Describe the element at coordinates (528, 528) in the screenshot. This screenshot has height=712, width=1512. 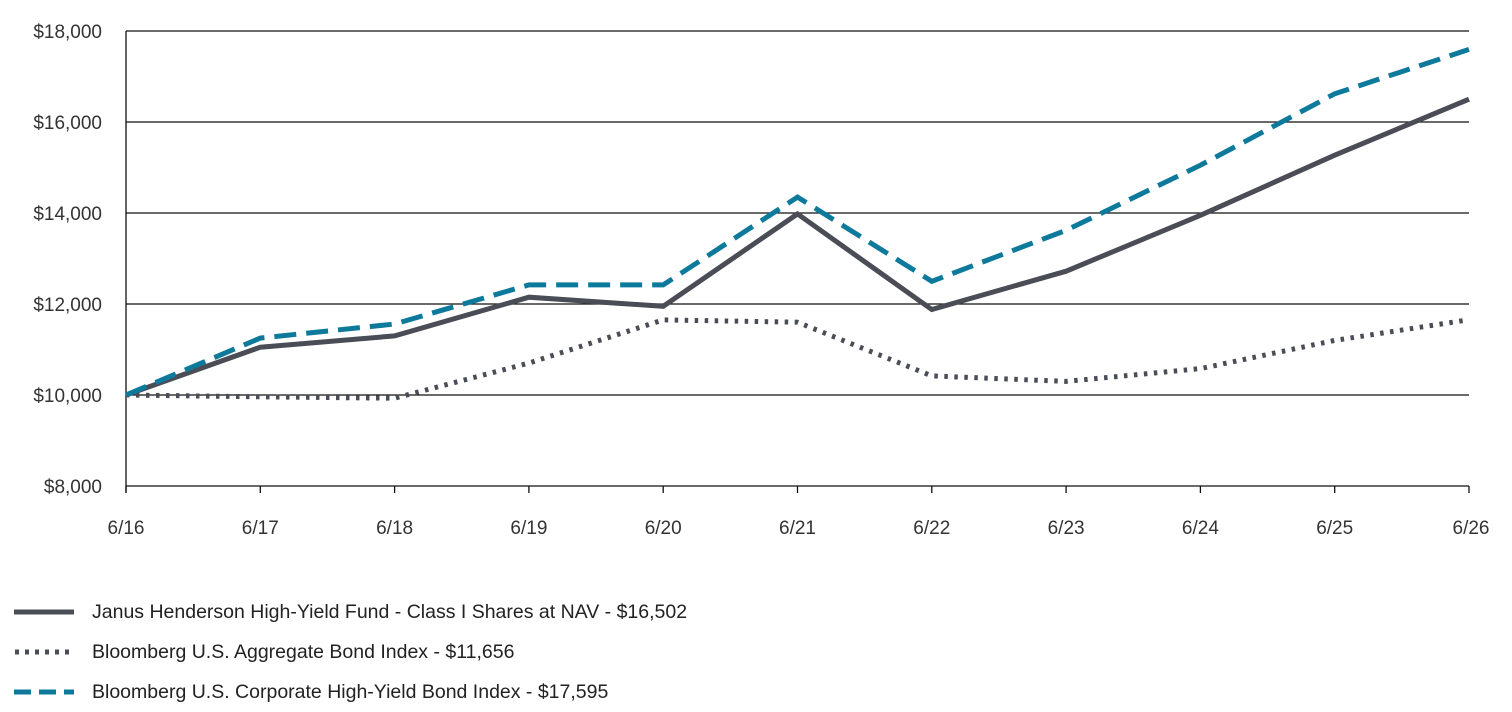
I see `x-tick-label: 6/19` at that location.